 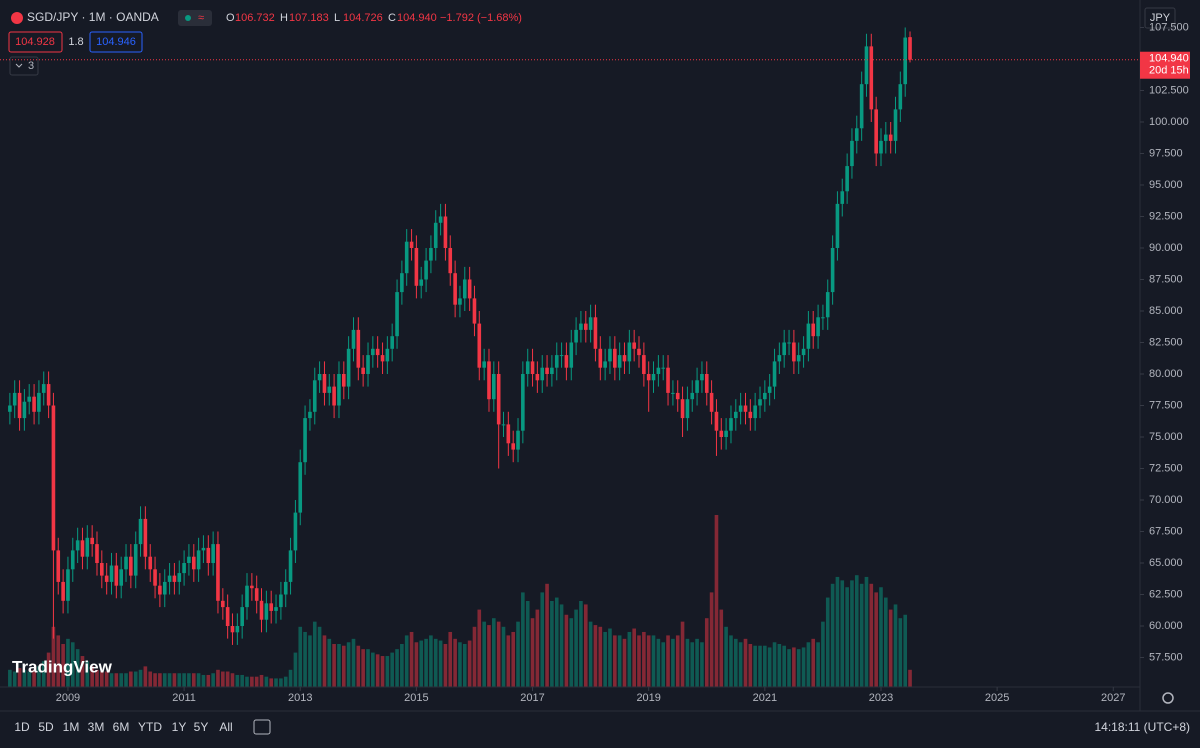 What do you see at coordinates (71, 727) in the screenshot?
I see `range-button: 1M` at bounding box center [71, 727].